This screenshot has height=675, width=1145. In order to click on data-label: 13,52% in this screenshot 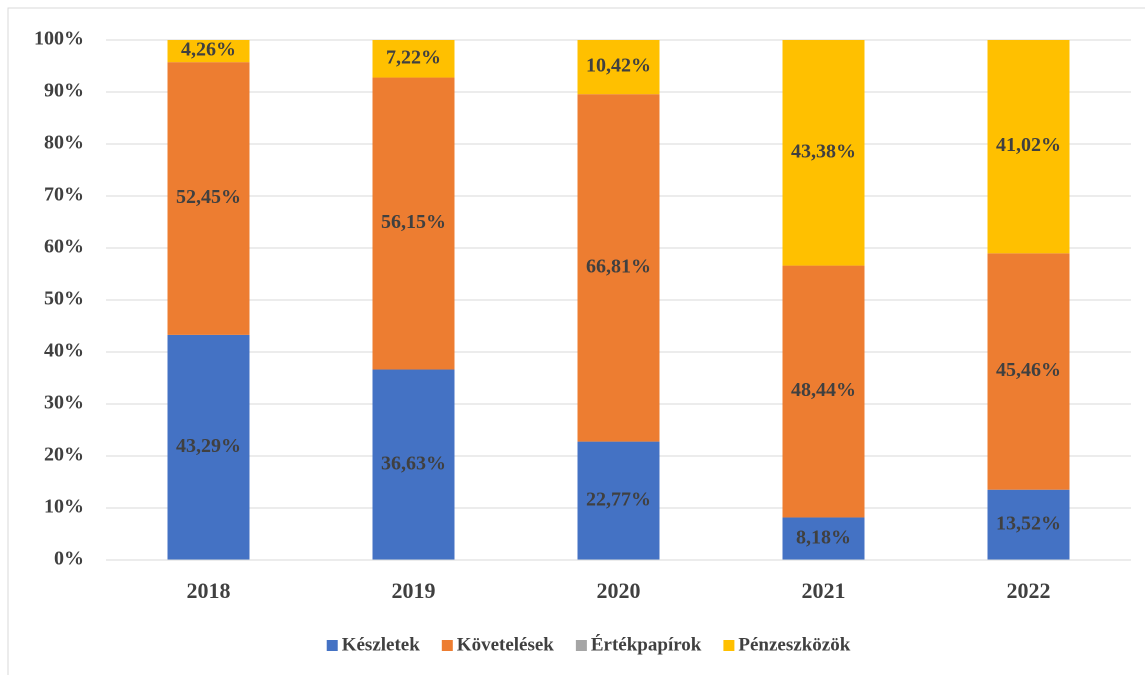, I will do `click(1028, 523)`.